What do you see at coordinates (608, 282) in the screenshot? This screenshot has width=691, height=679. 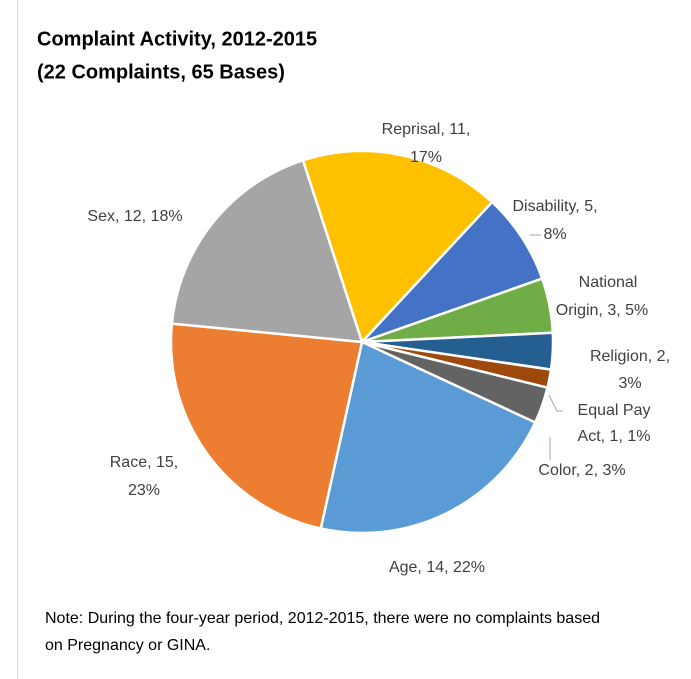 I see `data-label: National` at bounding box center [608, 282].